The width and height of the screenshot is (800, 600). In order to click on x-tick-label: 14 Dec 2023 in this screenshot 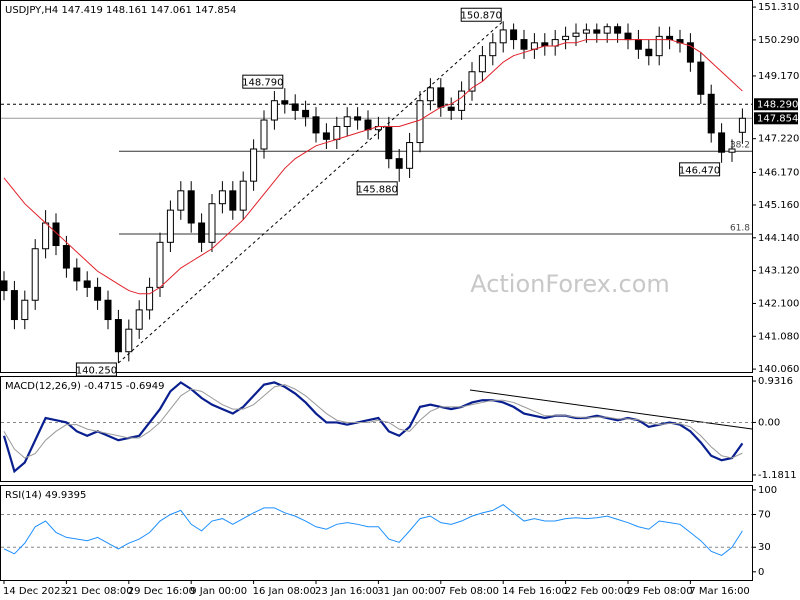, I will do `click(35, 591)`.